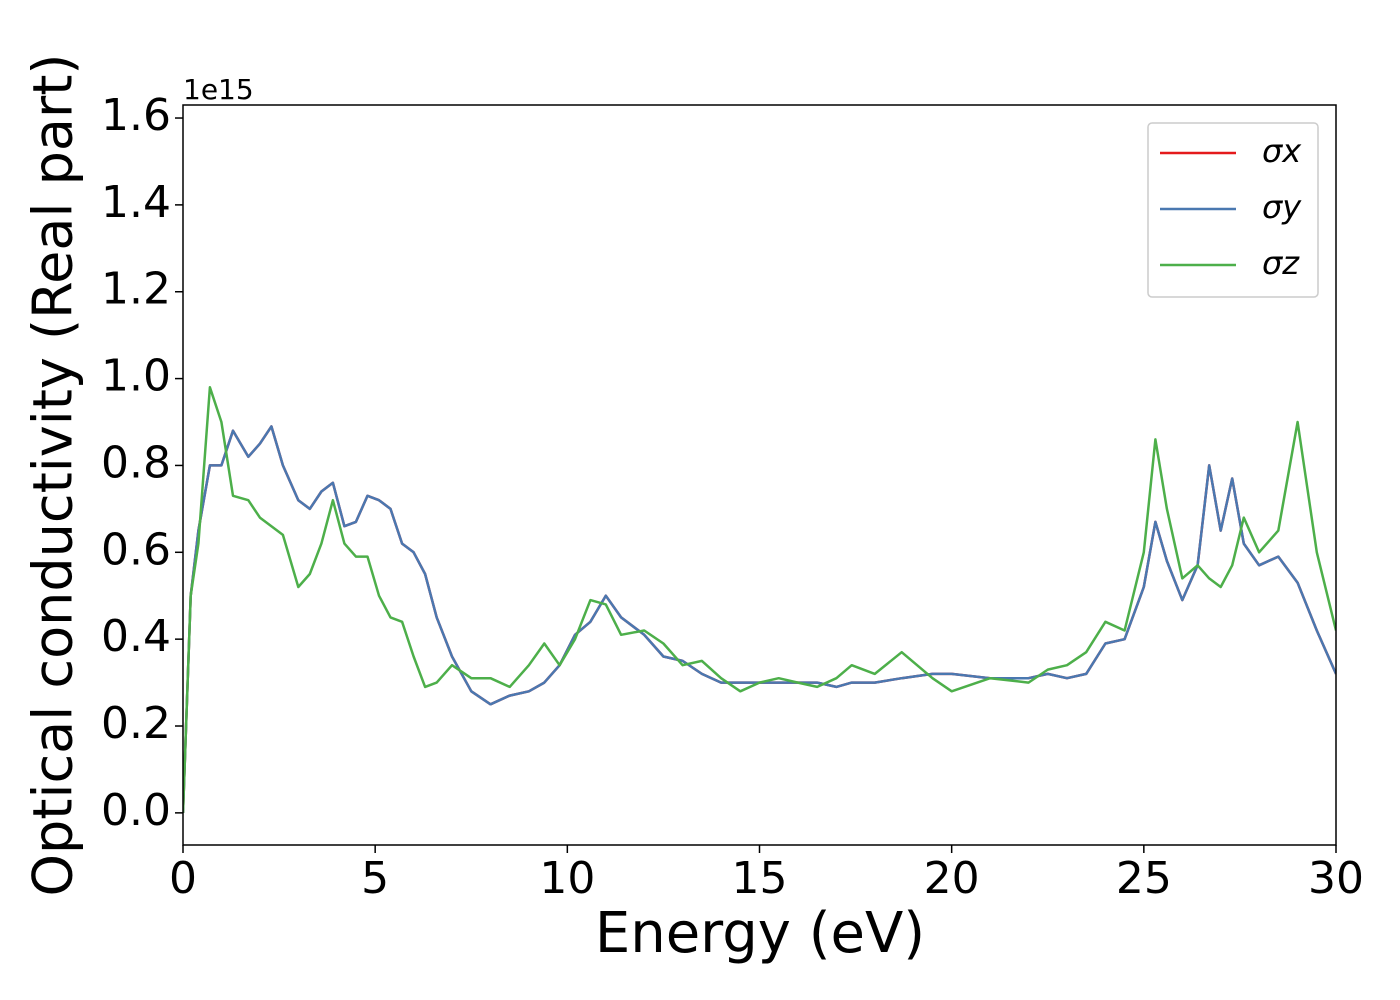 This screenshot has width=1400, height=1000. I want to click on x-tick-label: 15, so click(760, 878).